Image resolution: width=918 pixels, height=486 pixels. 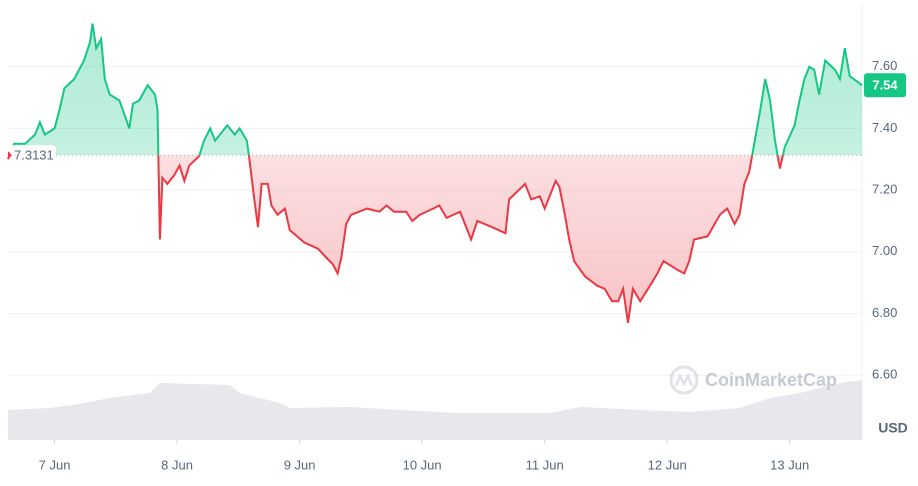 I want to click on y-unit: USD, so click(x=893, y=428).